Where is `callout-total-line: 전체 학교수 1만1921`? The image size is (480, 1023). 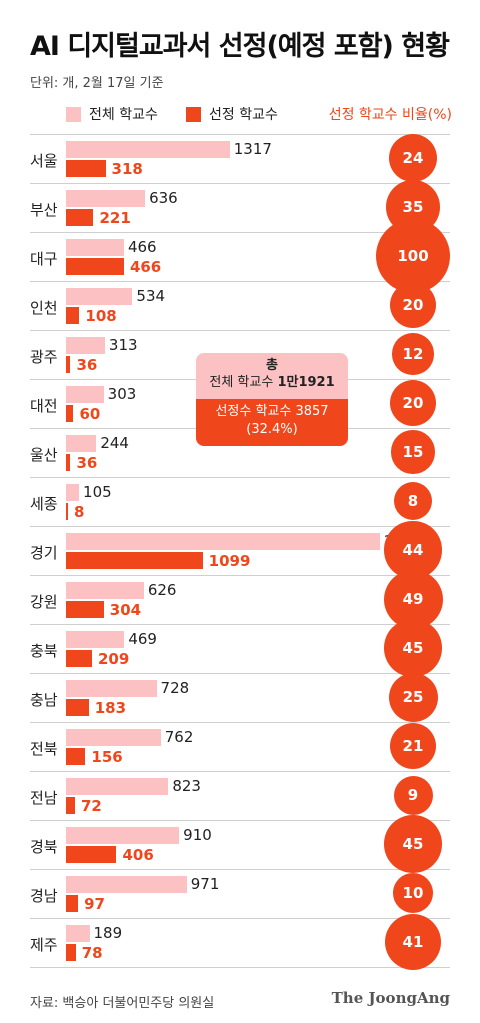
callout-total-line: 전체 학교수 1만1921 is located at coordinates (272, 383).